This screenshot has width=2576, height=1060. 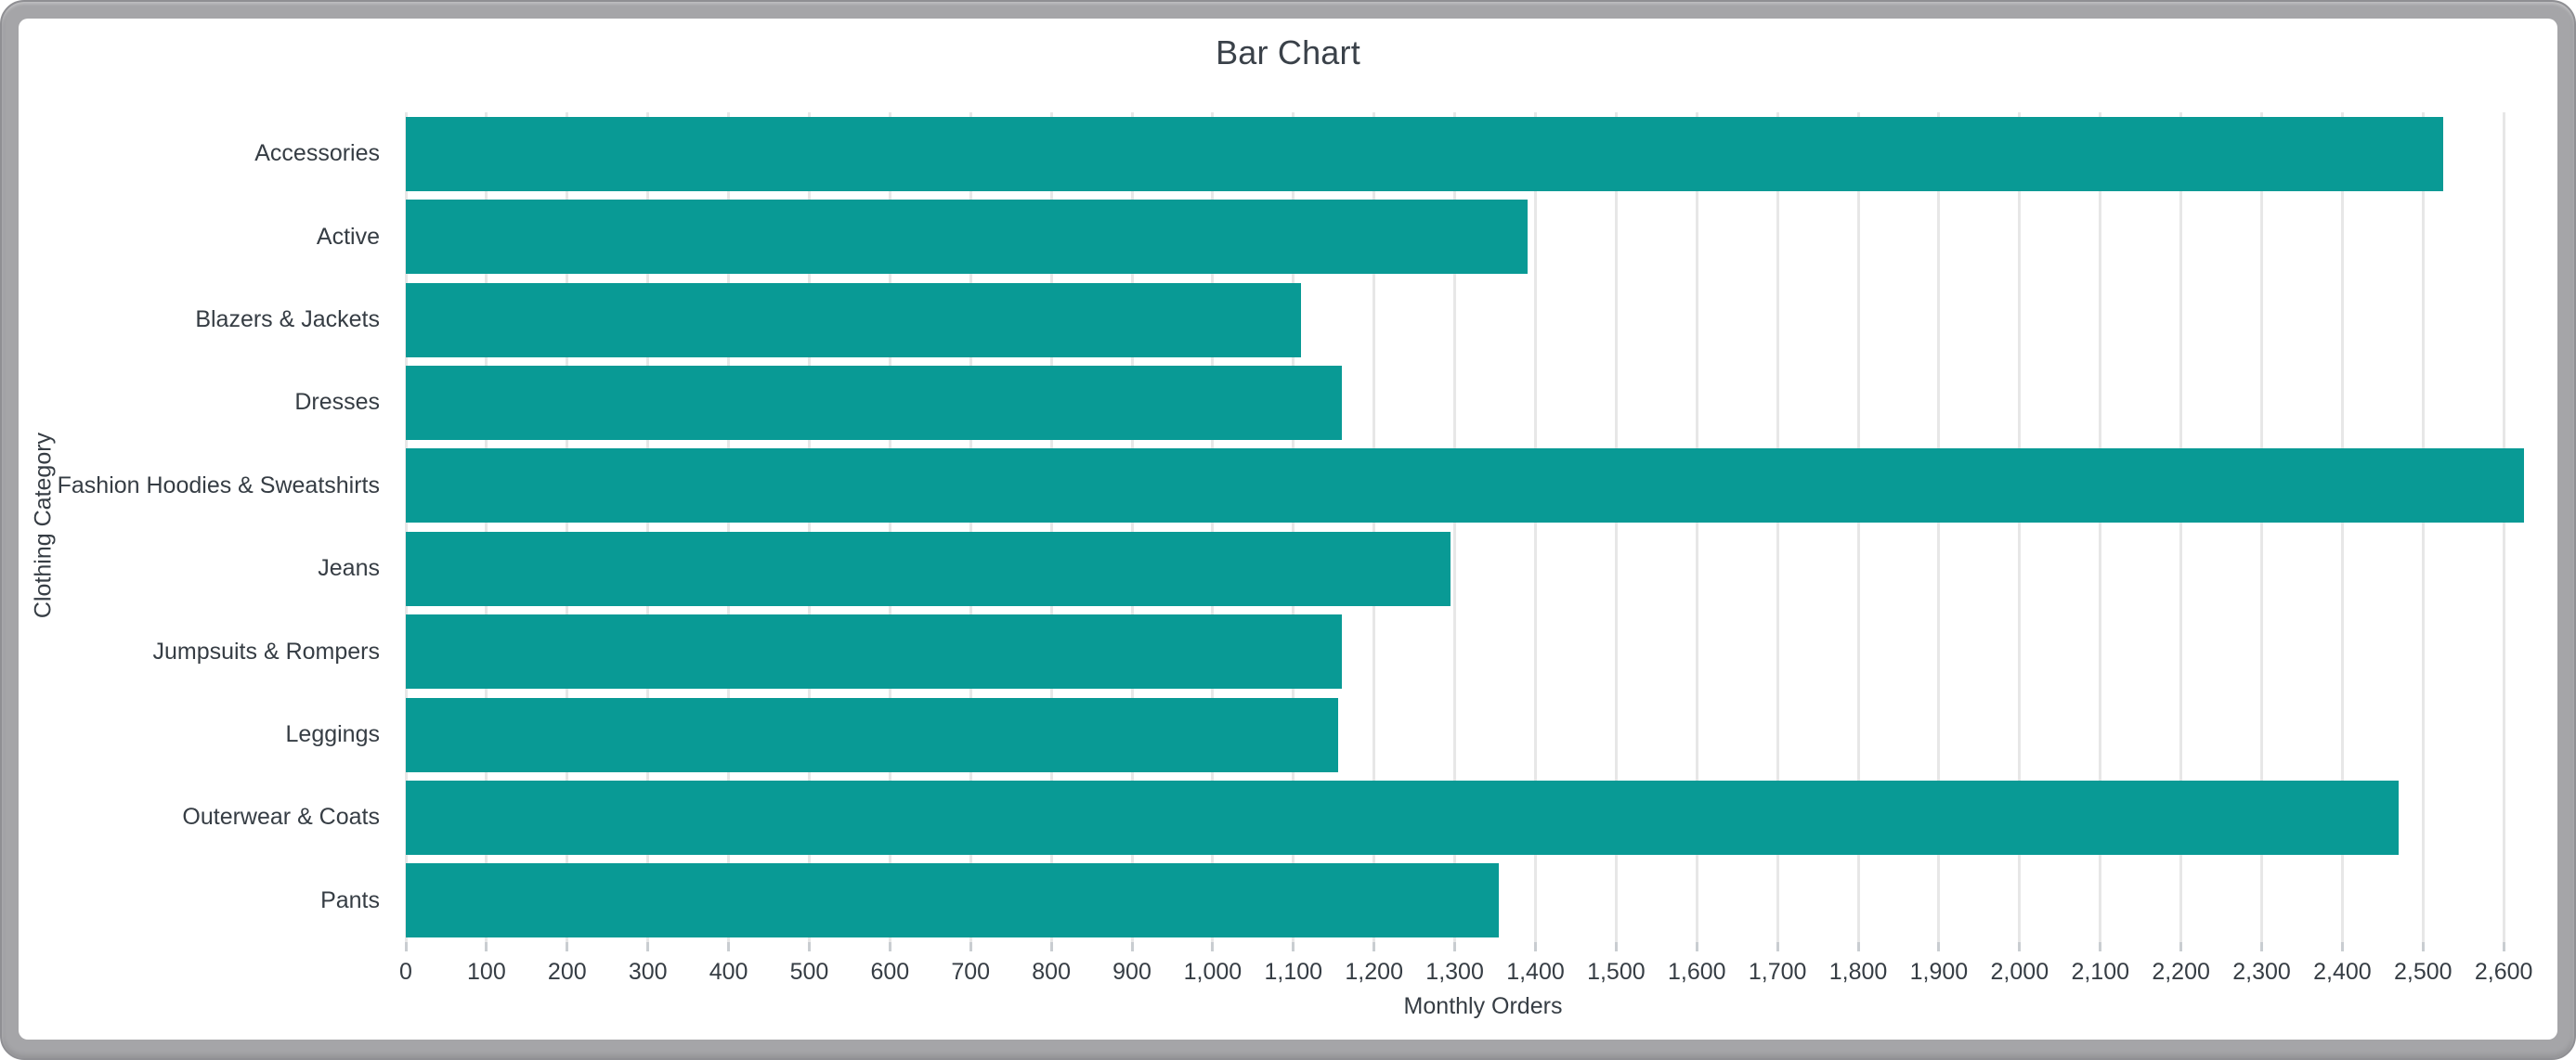 I want to click on x-tick-label: 1,700, so click(x=1778, y=972).